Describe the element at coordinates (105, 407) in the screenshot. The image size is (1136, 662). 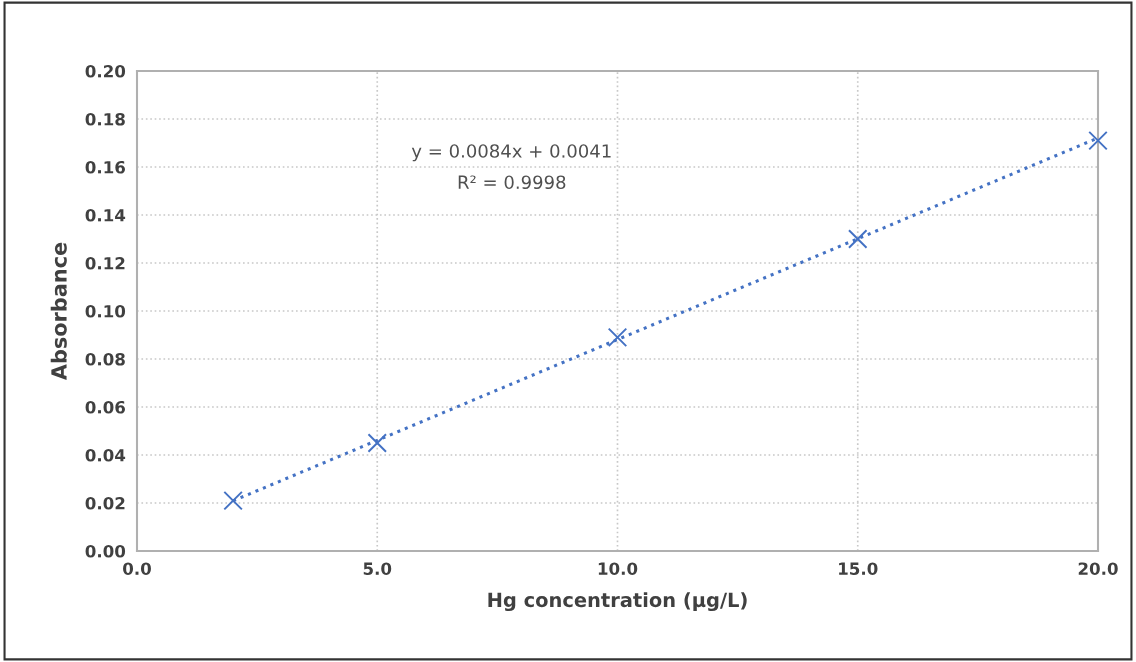
I see `y-tick-label: 0.06` at that location.